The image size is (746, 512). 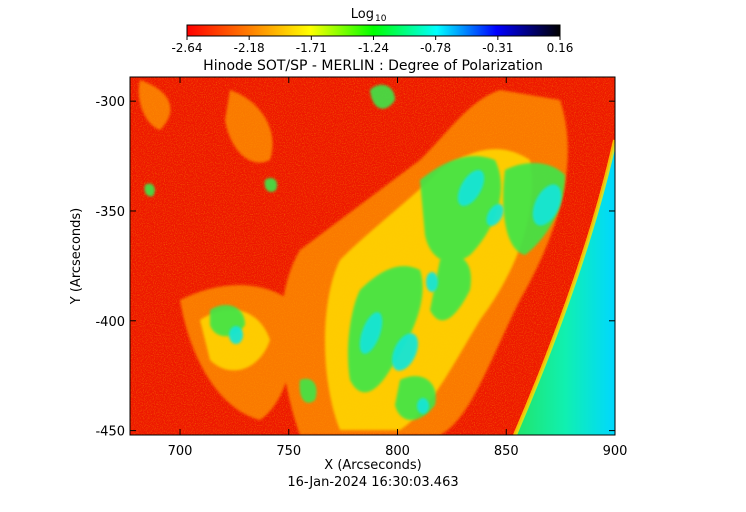 What do you see at coordinates (186, 48) in the screenshot?
I see `colorbar-tick-label: -2.64` at bounding box center [186, 48].